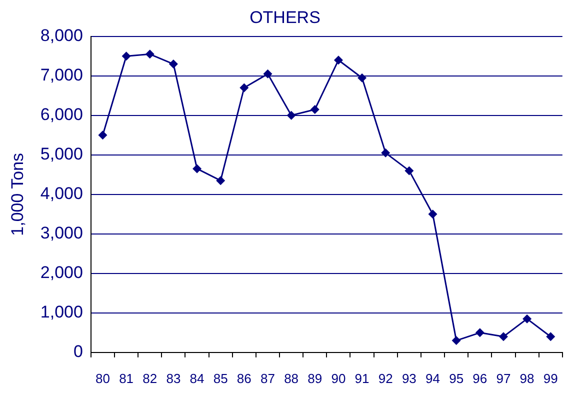 The height and width of the screenshot is (405, 572). I want to click on x-tick-label: 86, so click(244, 378).